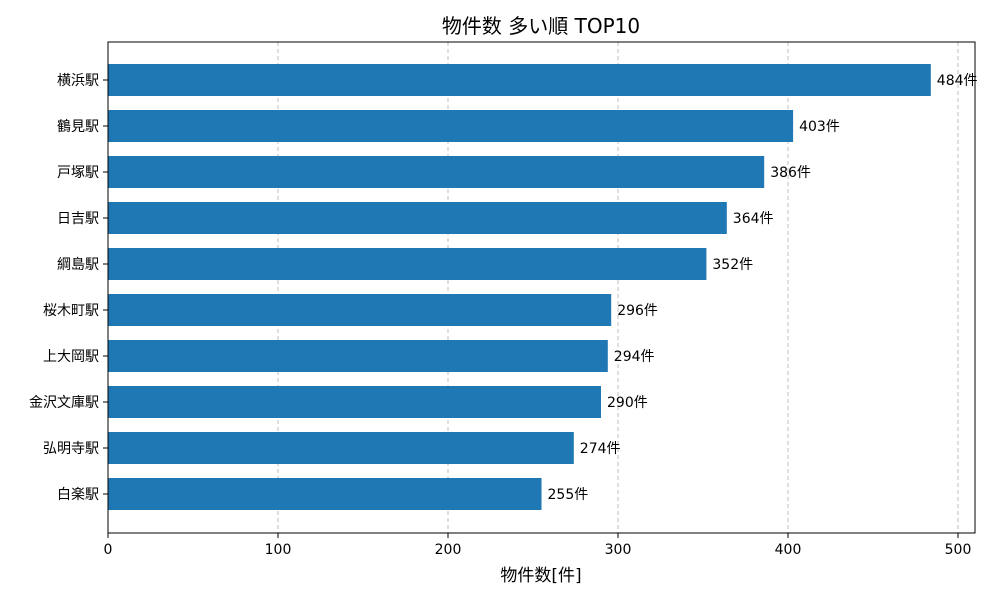 This screenshot has height=600, width=1000. I want to click on x-axis-label: 物件数[件], so click(540, 576).